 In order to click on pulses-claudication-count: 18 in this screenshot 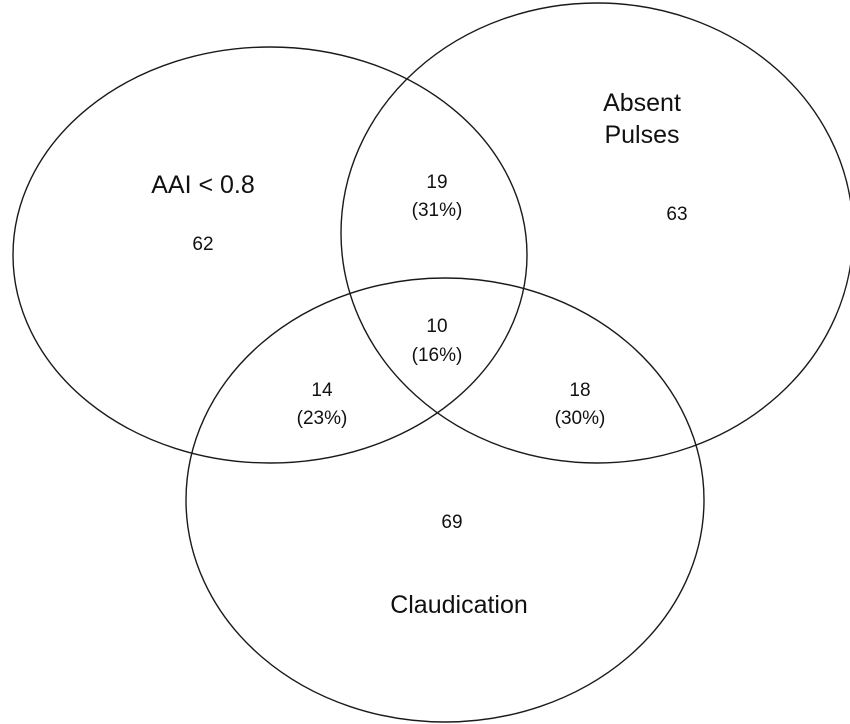, I will do `click(579, 390)`.